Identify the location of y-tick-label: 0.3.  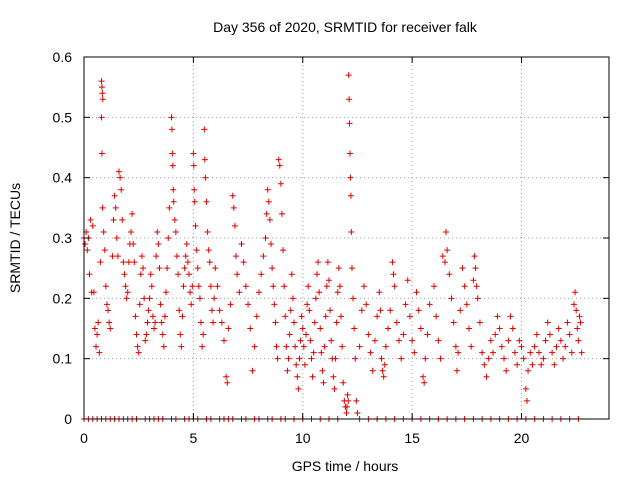
(63, 238).